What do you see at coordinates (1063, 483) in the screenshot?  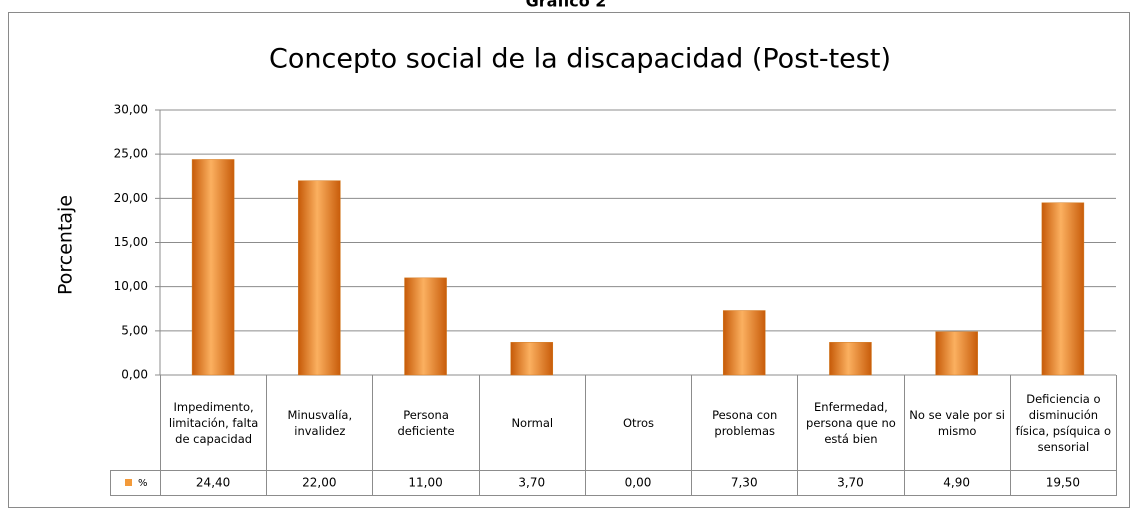 I see `value-label: 19,50` at bounding box center [1063, 483].